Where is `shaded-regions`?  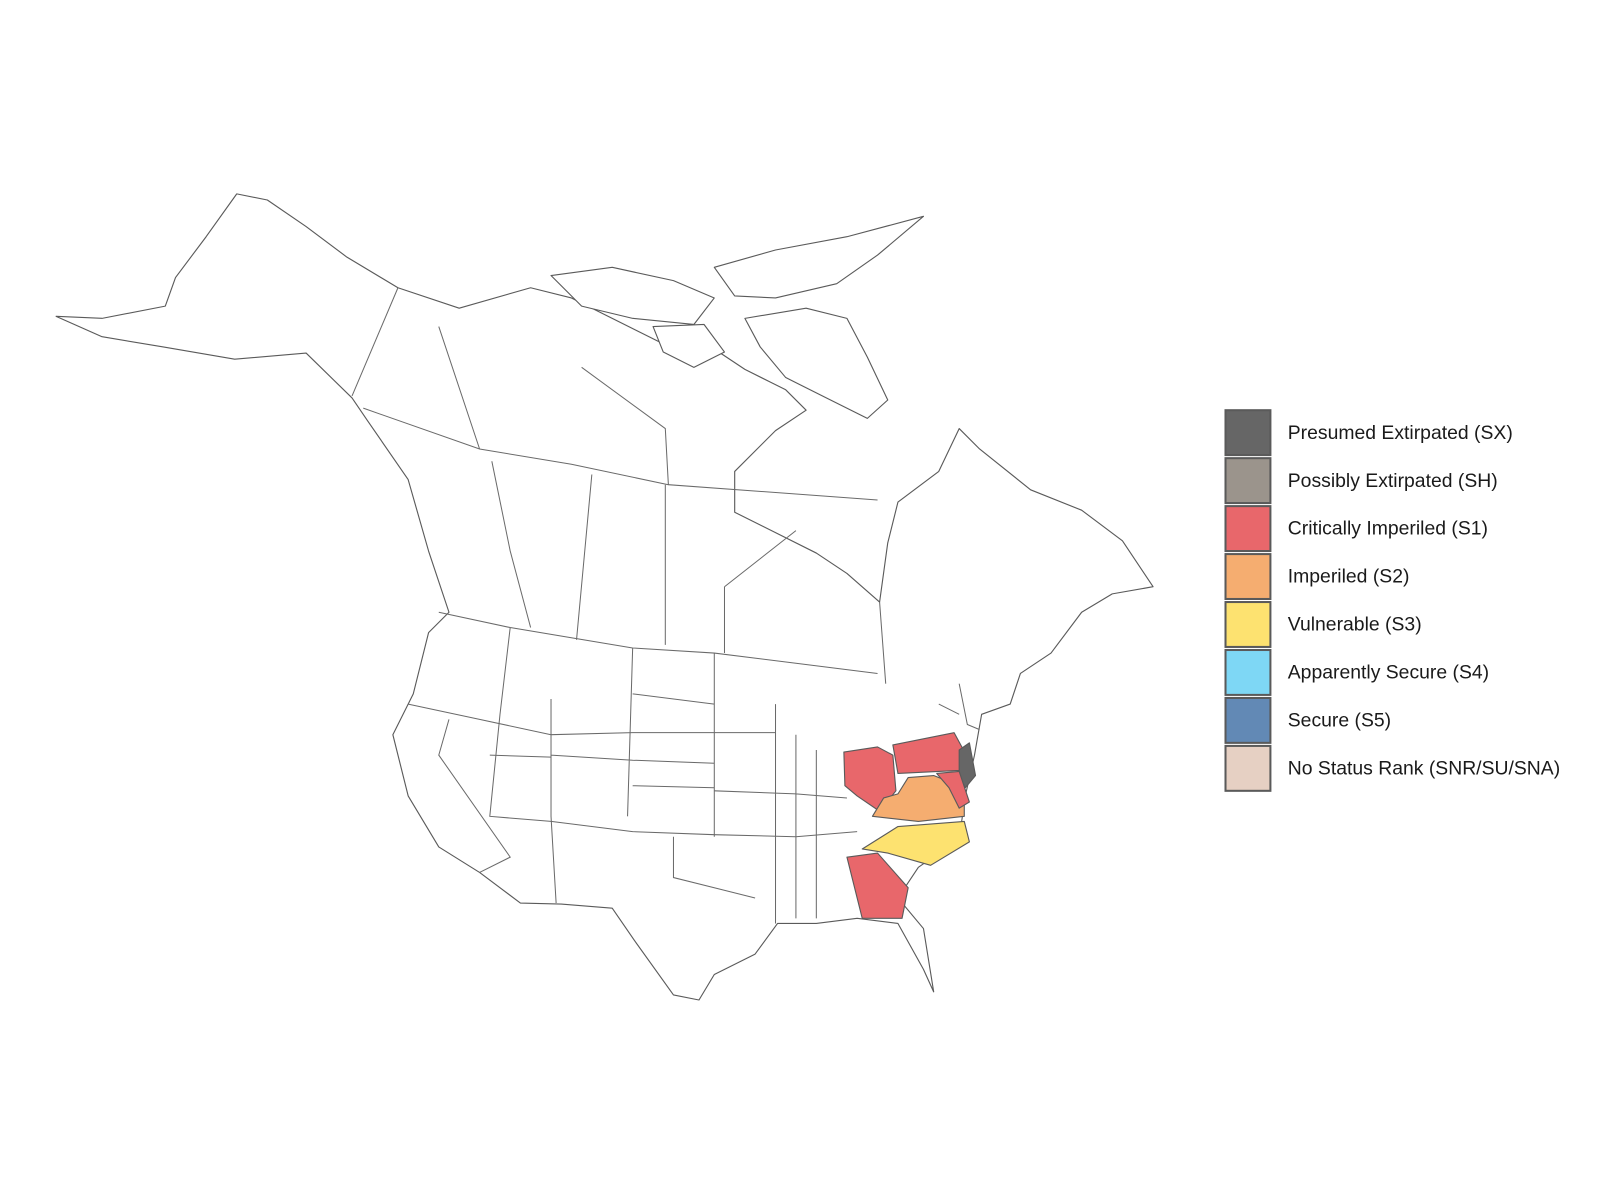 shaded-regions is located at coordinates (910, 825).